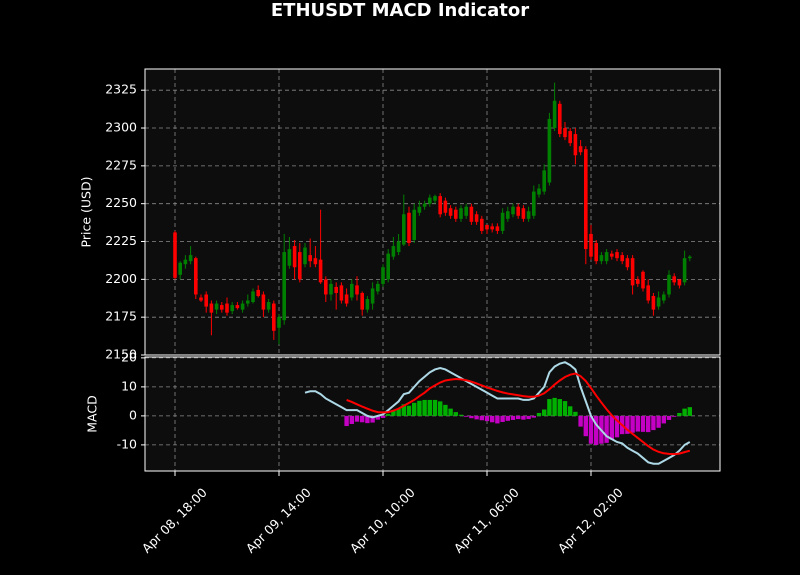  Describe the element at coordinates (121, 316) in the screenshot. I see `y-tick-label: 2175` at that location.